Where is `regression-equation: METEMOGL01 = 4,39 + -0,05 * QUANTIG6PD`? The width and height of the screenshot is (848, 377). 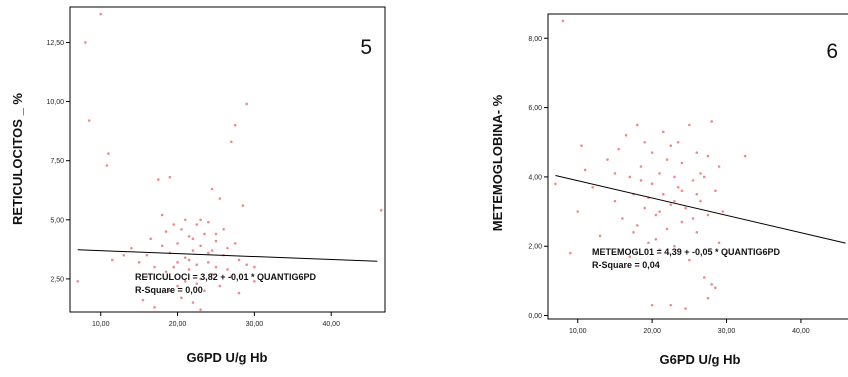
regression-equation: METEMOGL01 = 4,39 + -0,05 * QUANTIG6PD is located at coordinates (686, 252).